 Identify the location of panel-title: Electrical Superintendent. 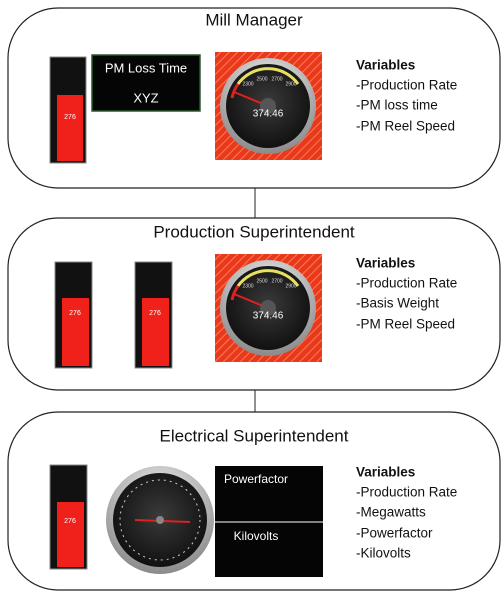
(253, 435).